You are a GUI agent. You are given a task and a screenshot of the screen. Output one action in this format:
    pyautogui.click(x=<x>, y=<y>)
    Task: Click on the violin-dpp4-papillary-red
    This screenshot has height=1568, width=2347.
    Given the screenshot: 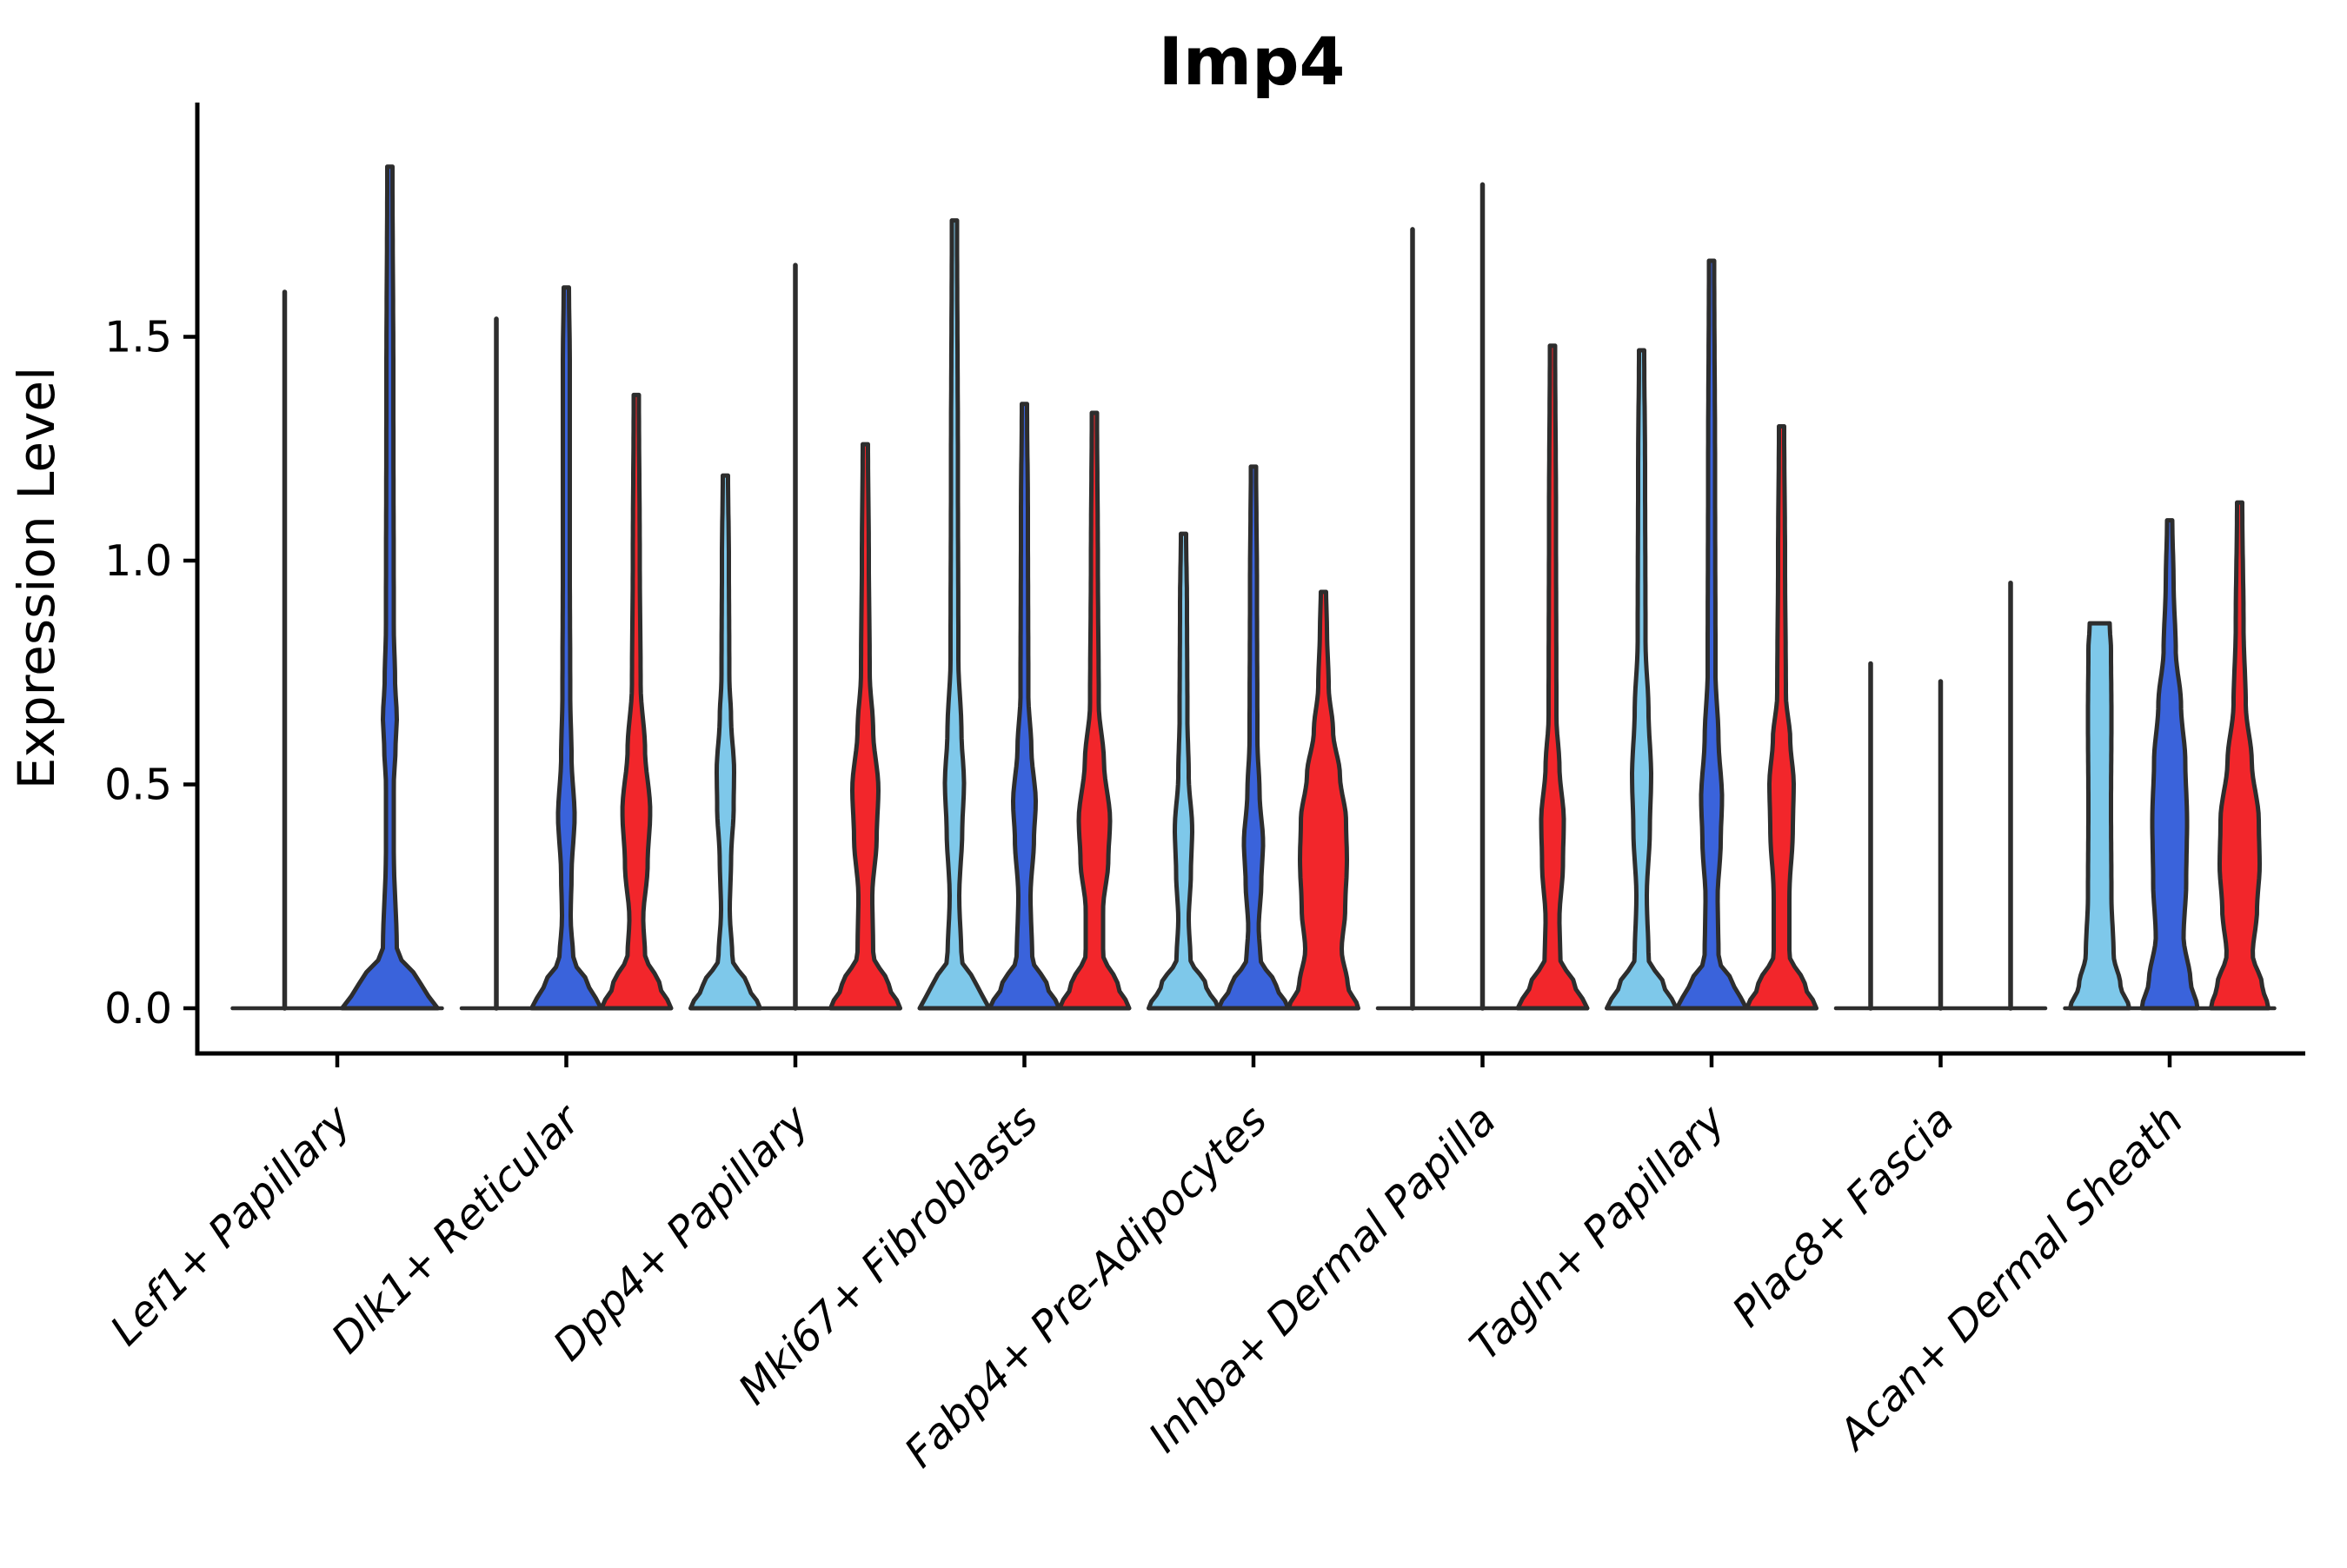 What is the action you would take?
    pyautogui.click(x=865, y=726)
    